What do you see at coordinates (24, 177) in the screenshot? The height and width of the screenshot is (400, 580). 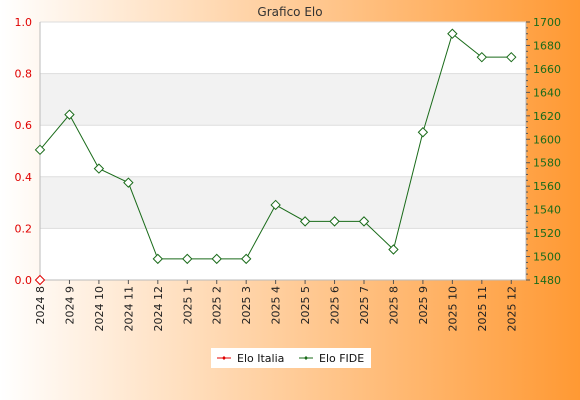 I see `y-left-tick-label: 0.4` at bounding box center [24, 177].